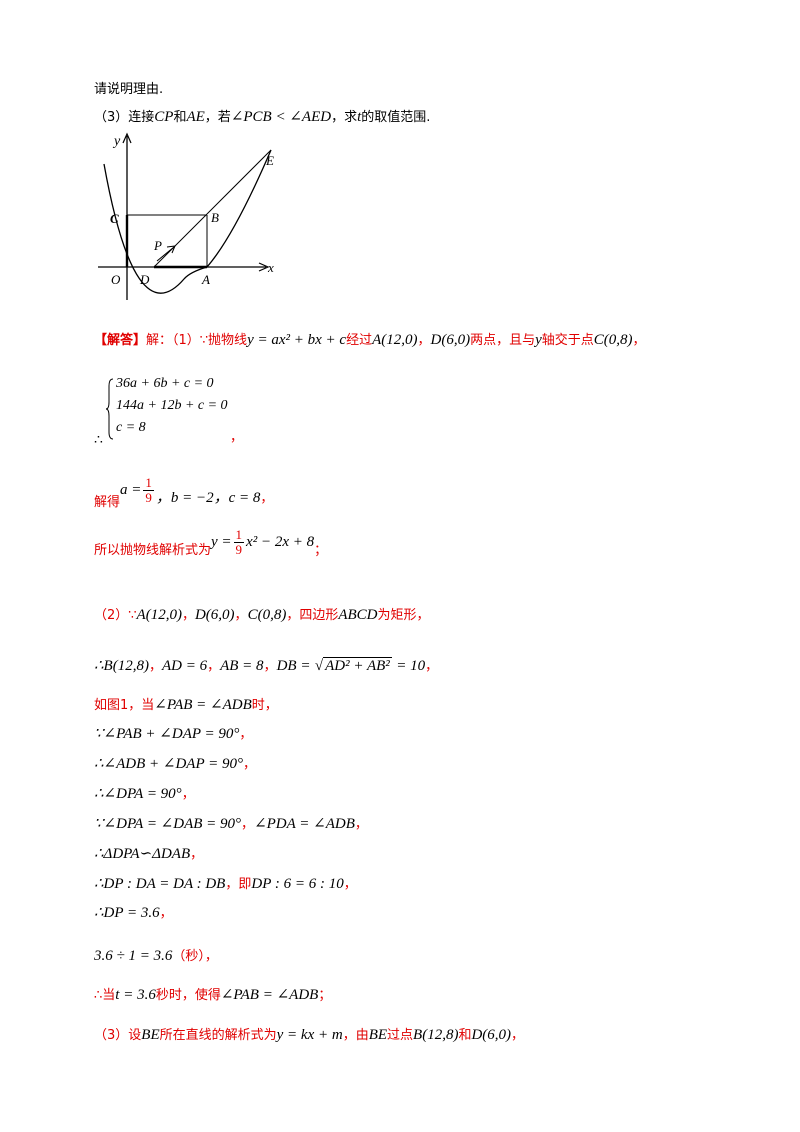 This screenshot has height=1132, width=800. Describe the element at coordinates (248, 824) in the screenshot. I see `p2-l7-comma1: ，` at that location.